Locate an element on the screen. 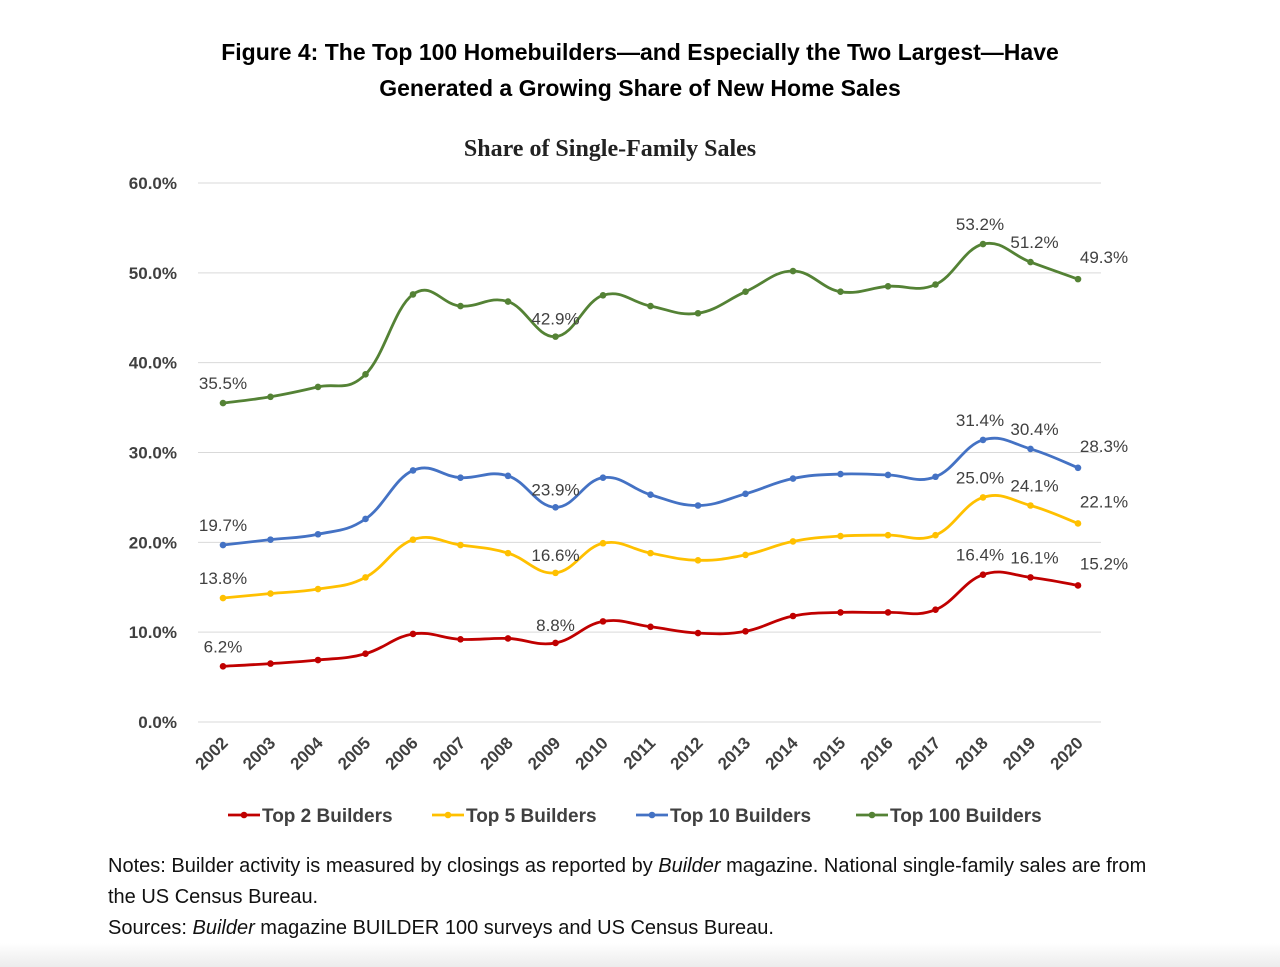  data-label-top5: 25.0% is located at coordinates (980, 477).